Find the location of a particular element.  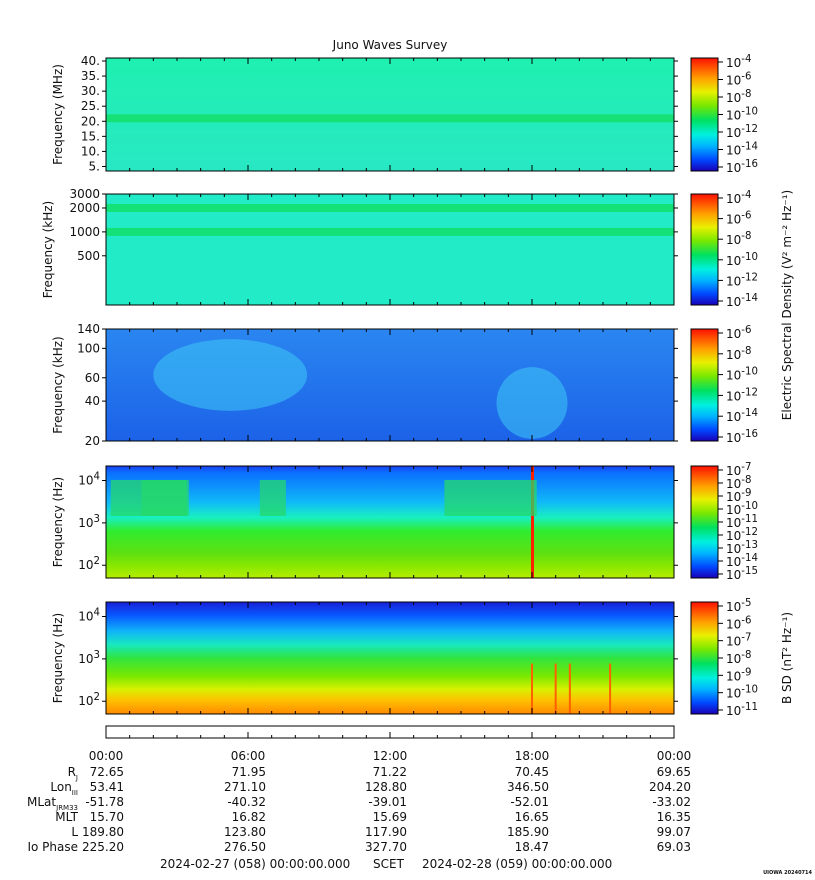

y-axis-label: Frequency (MHz) is located at coordinates (58, 114).